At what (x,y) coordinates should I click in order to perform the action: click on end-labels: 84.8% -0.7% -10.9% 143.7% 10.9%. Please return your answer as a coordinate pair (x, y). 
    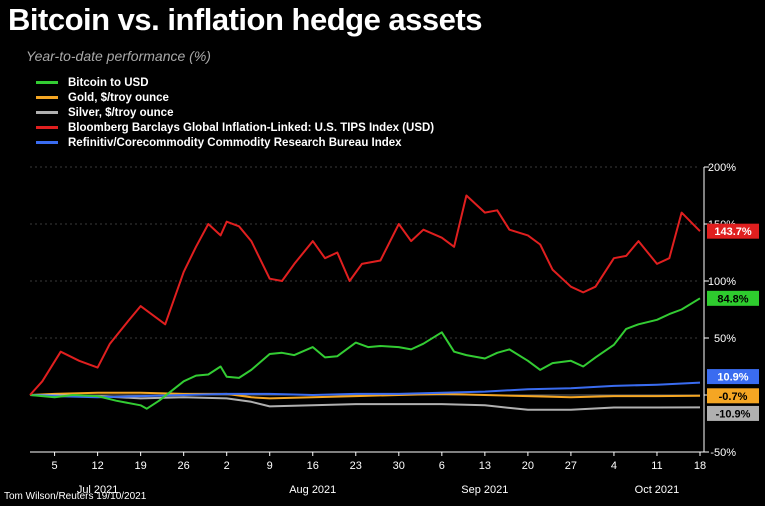
    Looking at the image, I should click on (733, 322).